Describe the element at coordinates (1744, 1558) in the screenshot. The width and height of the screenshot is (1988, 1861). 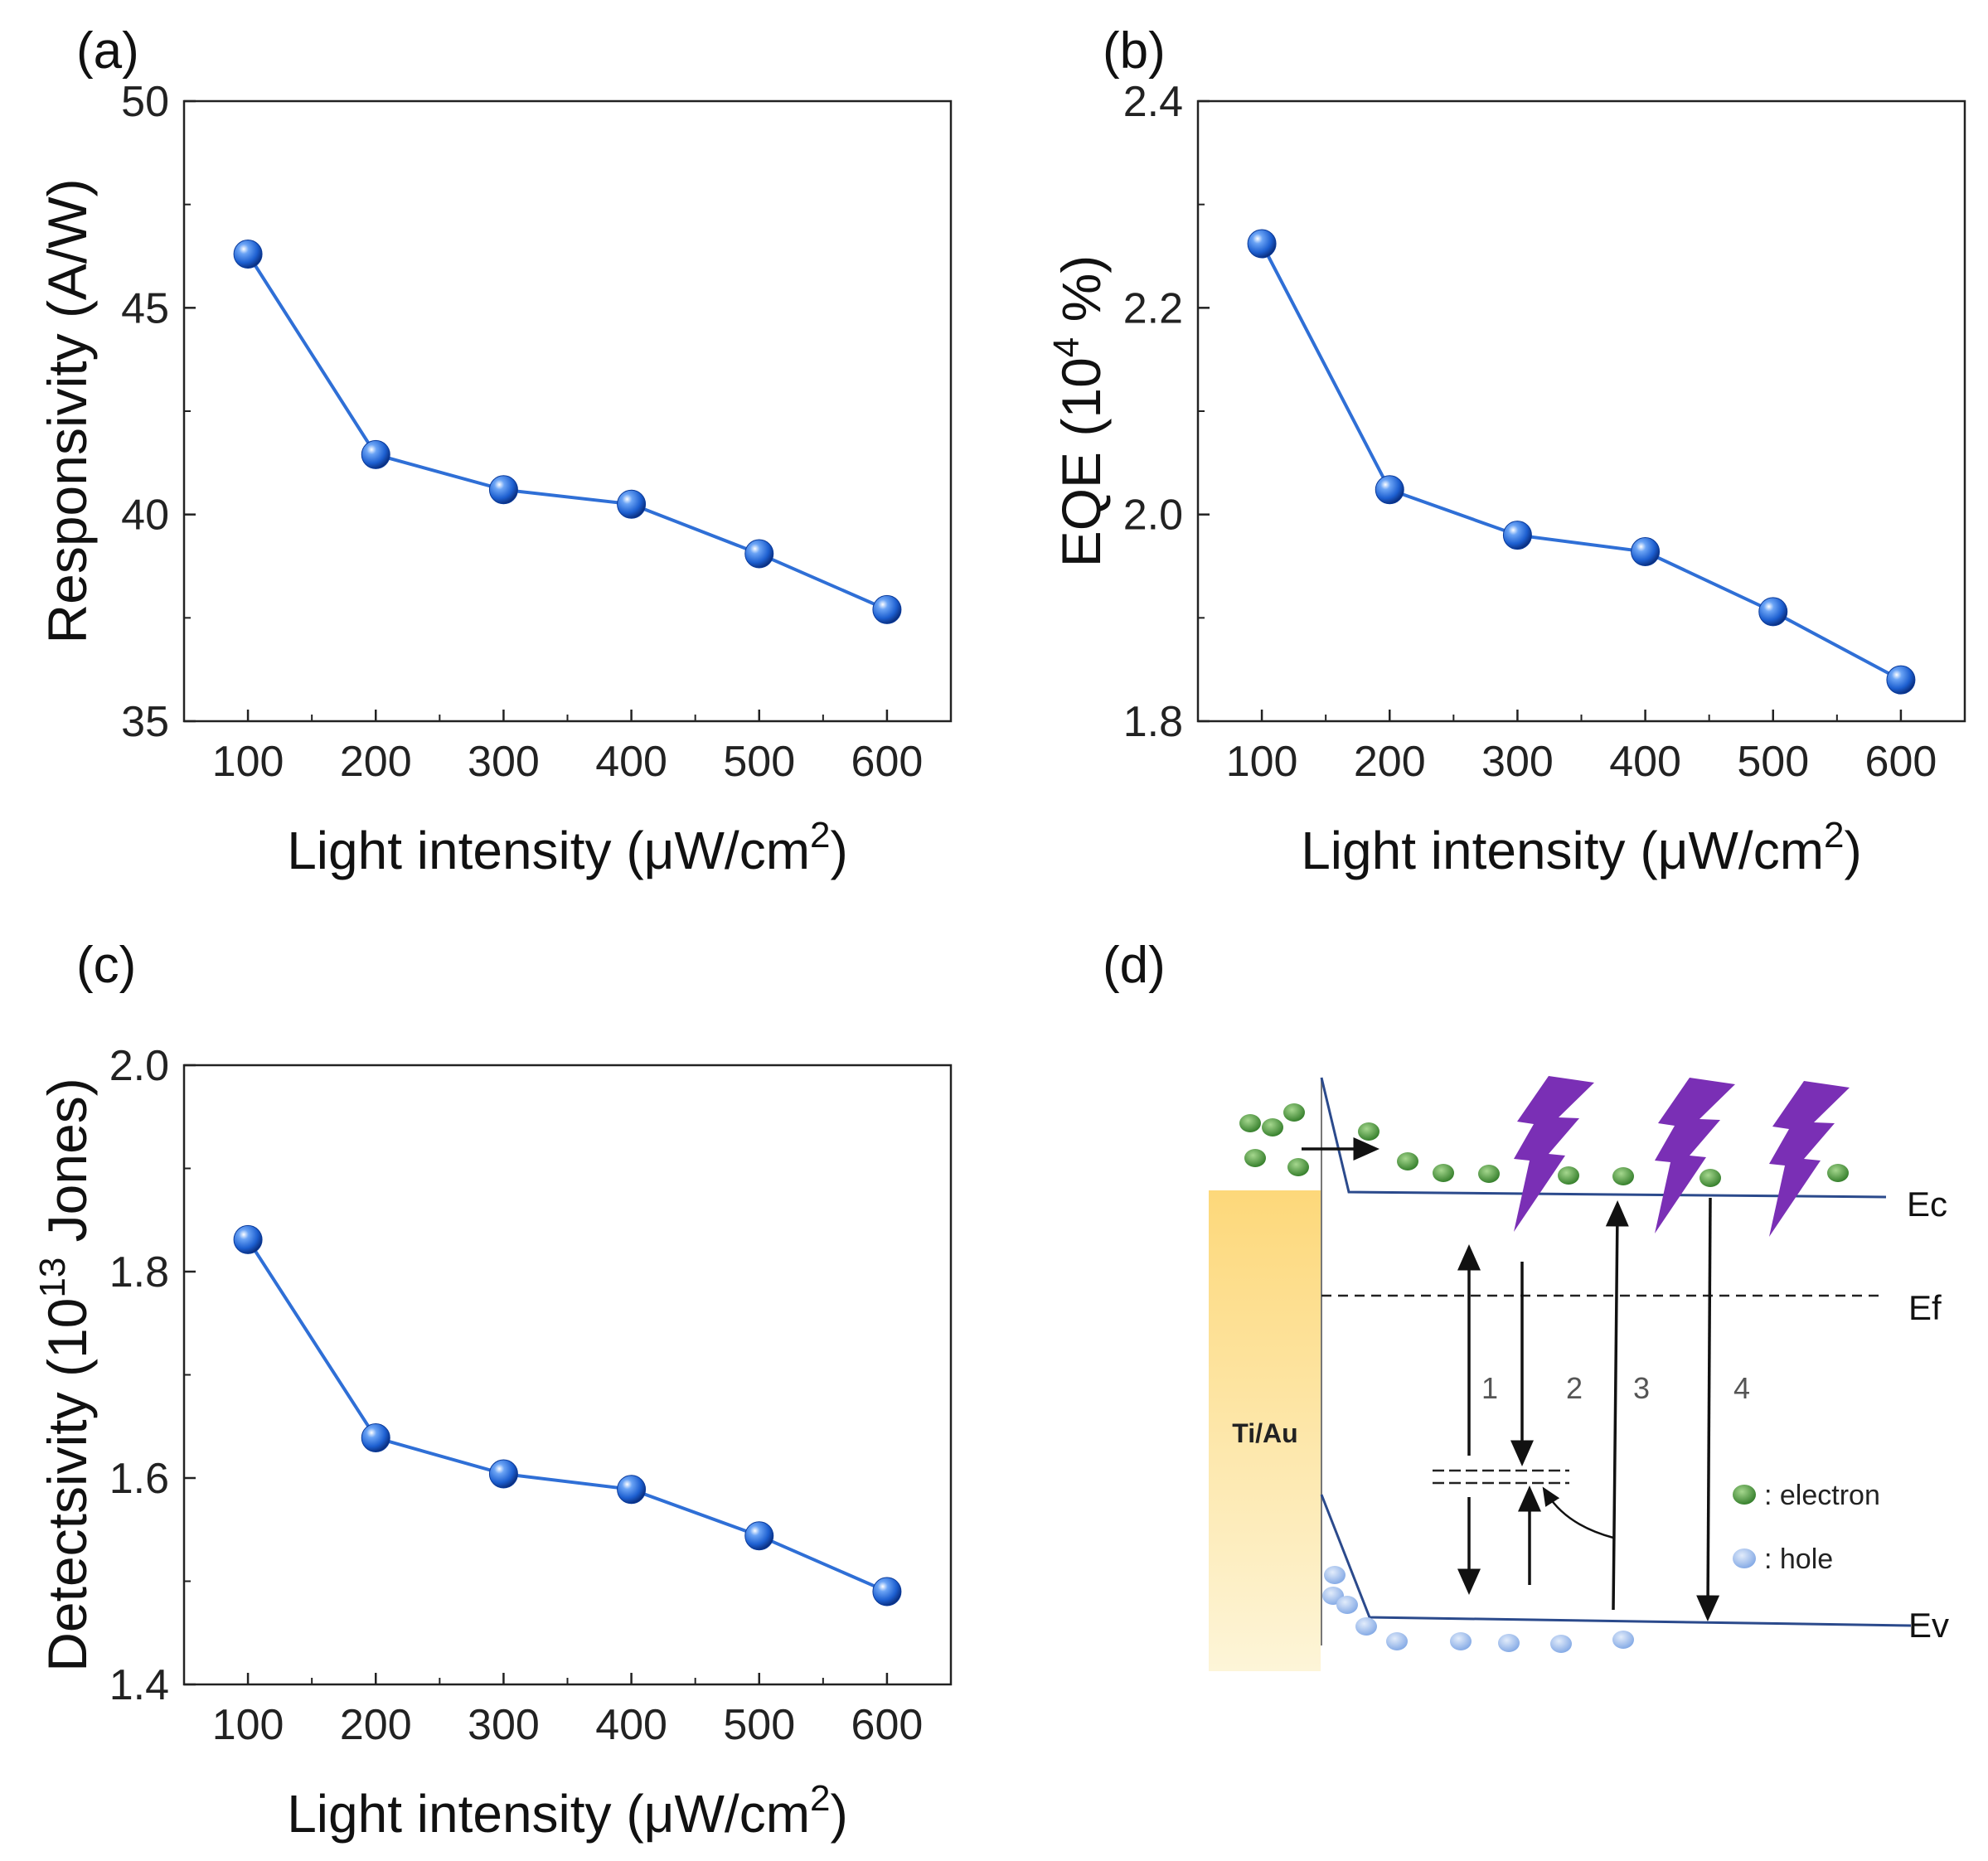
I see `legend-hole-marker` at that location.